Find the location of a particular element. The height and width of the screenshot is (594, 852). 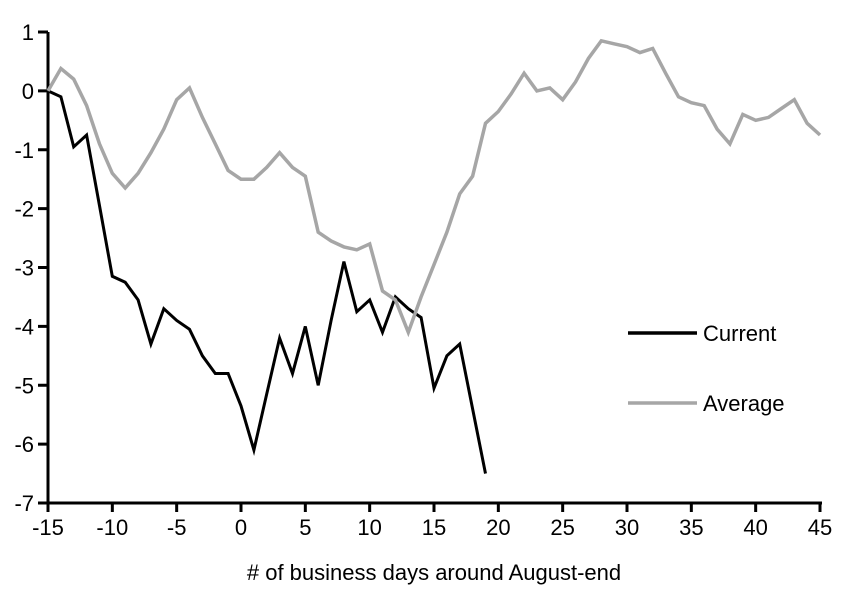

x-tick-label: 25 is located at coordinates (562, 527).